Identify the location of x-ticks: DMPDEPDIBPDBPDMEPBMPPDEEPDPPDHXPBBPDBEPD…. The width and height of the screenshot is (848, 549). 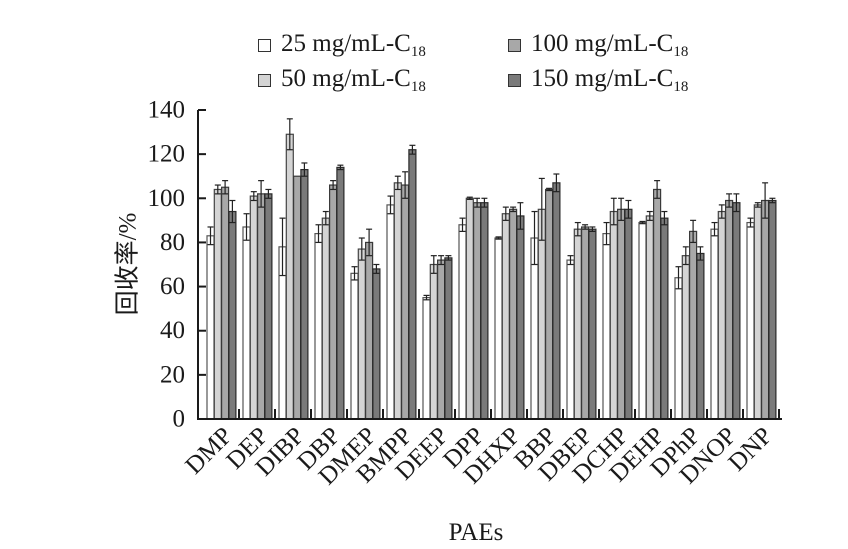
(480, 449).